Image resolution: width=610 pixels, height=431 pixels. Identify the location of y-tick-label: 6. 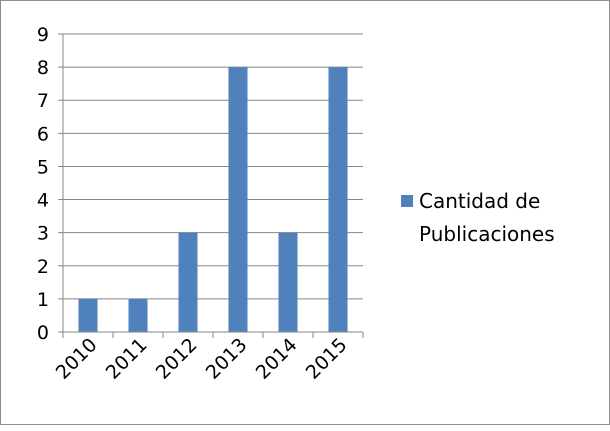
(43, 134).